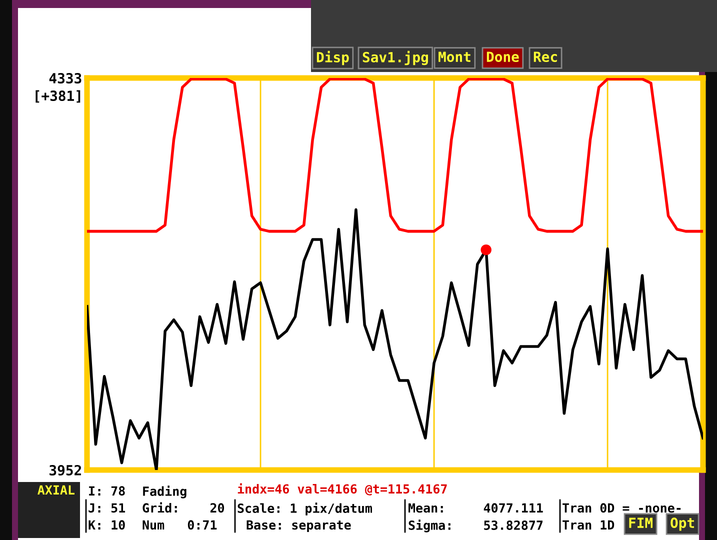  Describe the element at coordinates (502, 57) in the screenshot. I see `text: Done` at that location.